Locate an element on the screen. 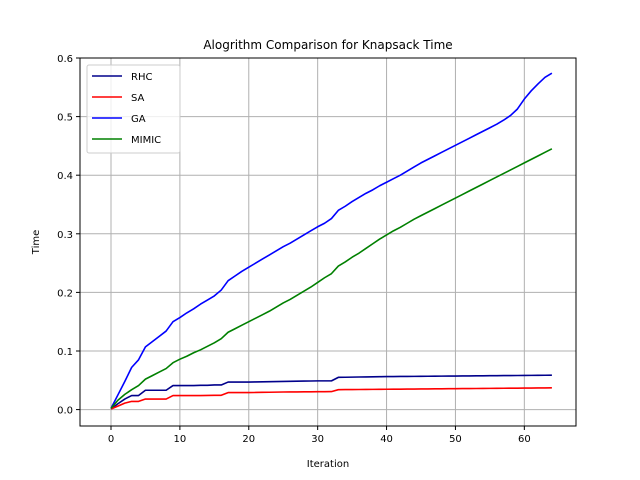 The width and height of the screenshot is (640, 480). legend-box is located at coordinates (133, 109).